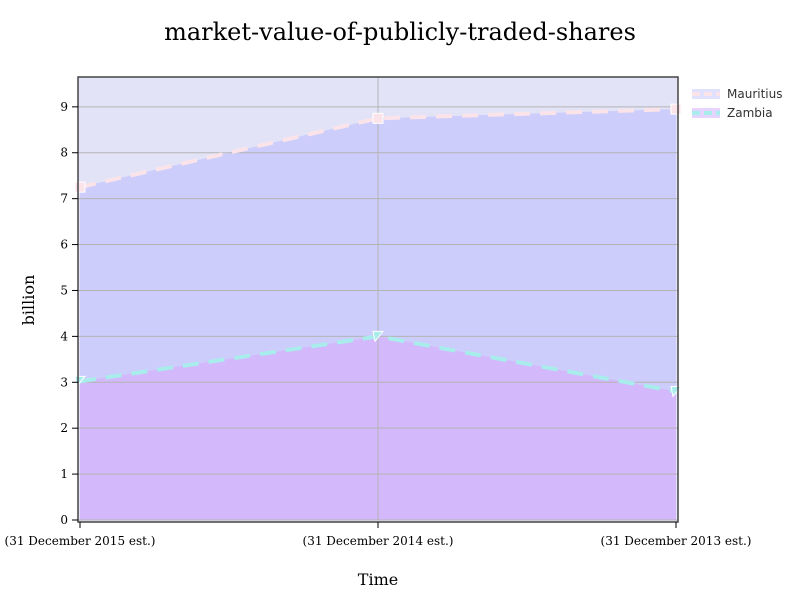 The height and width of the screenshot is (600, 800). I want to click on y-tick-label: 6, so click(64, 245).